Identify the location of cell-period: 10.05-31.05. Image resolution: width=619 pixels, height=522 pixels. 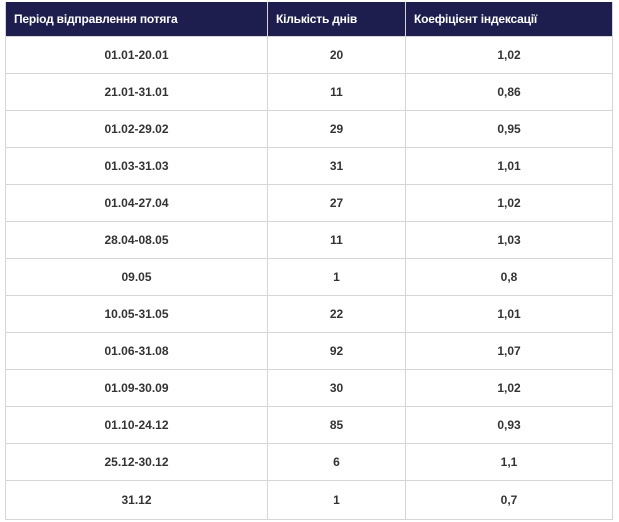
(136, 314).